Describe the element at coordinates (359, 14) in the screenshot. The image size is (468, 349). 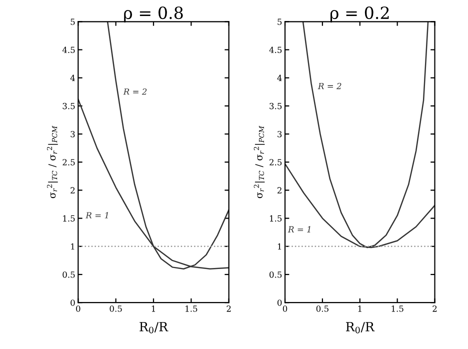
I see `chart-title: ρ = 0.2` at that location.